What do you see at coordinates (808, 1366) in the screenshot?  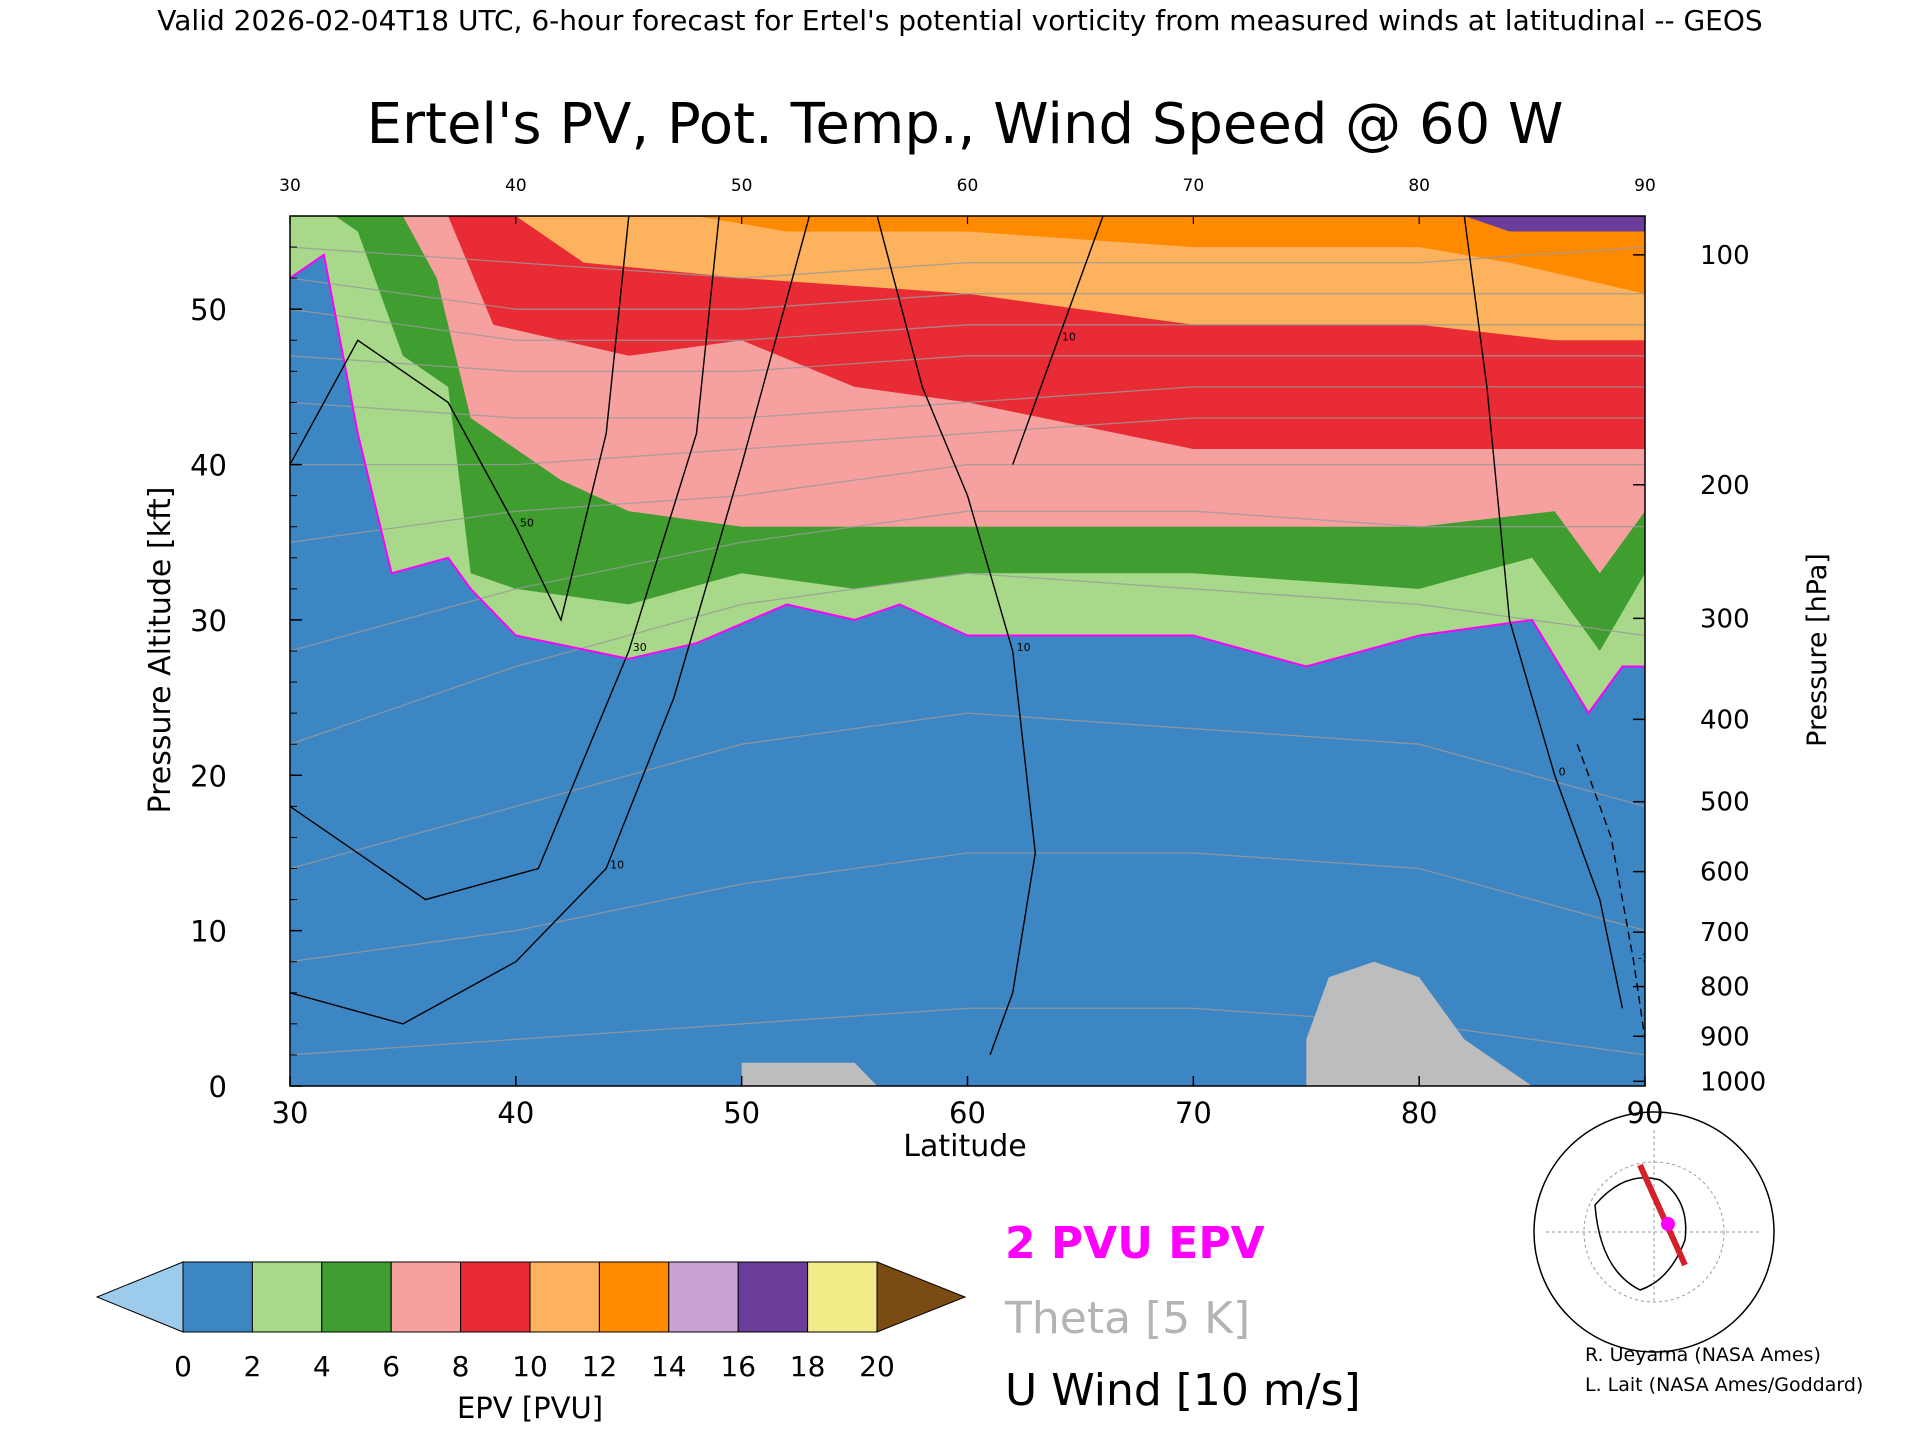 I see `colorbar-tick-label: 18` at bounding box center [808, 1366].